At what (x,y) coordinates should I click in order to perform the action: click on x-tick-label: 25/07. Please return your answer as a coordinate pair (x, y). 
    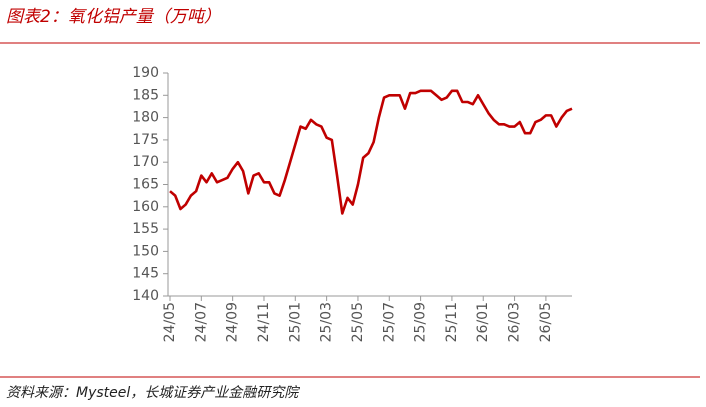
    Looking at the image, I should click on (389, 322).